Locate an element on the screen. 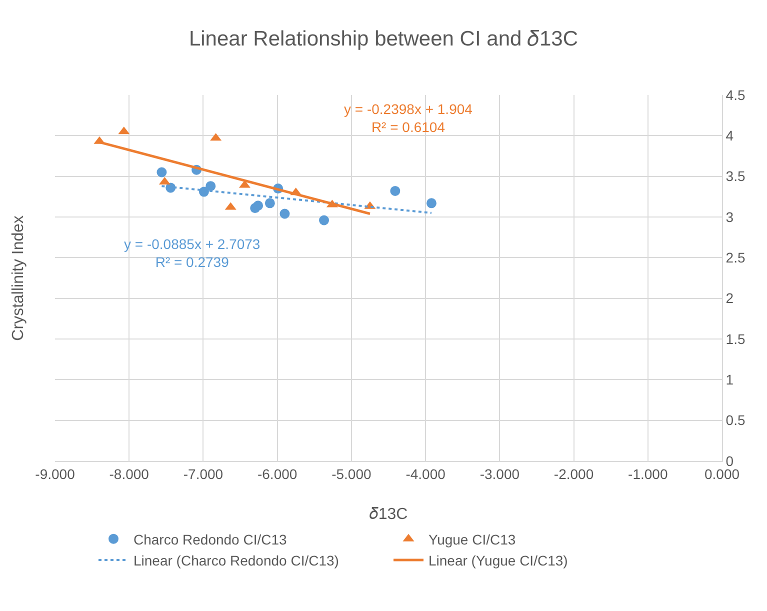 The image size is (767, 611). x-tick-label: -7.000 is located at coordinates (203, 474).